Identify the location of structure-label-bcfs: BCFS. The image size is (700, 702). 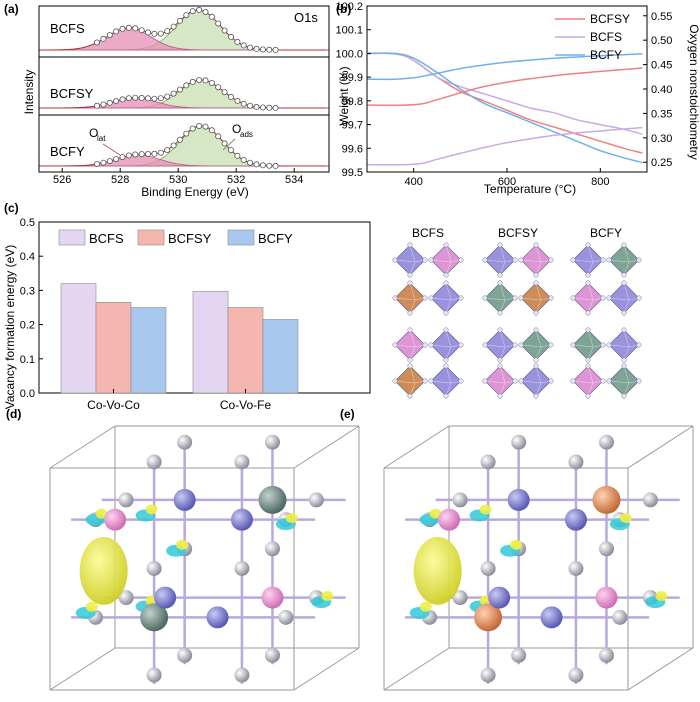
(428, 233).